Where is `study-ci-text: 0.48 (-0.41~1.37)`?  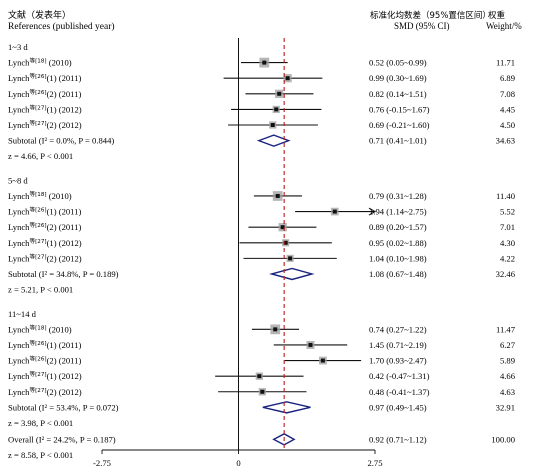
study-ci-text: 0.48 (-0.41~1.37) is located at coordinates (399, 392).